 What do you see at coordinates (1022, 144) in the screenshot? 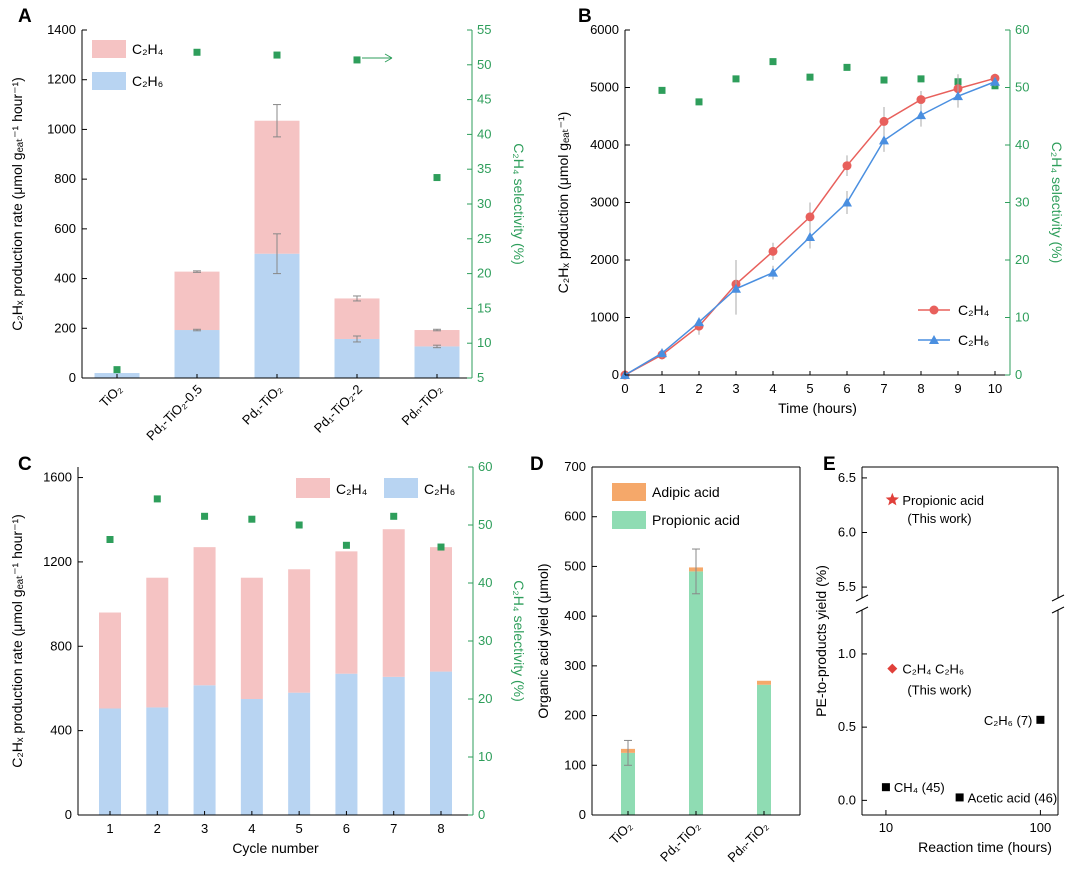
I see `y2-tick-label: 40` at bounding box center [1022, 144].